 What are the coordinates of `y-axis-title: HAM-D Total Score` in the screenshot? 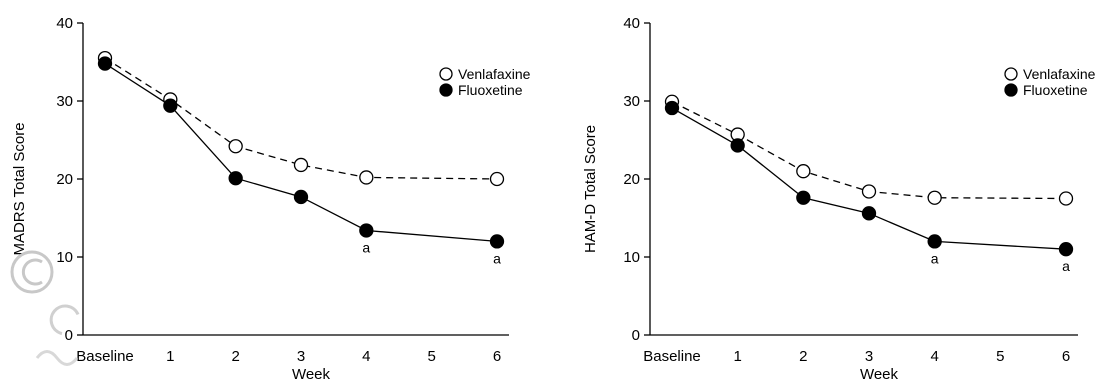 It's located at (590, 189).